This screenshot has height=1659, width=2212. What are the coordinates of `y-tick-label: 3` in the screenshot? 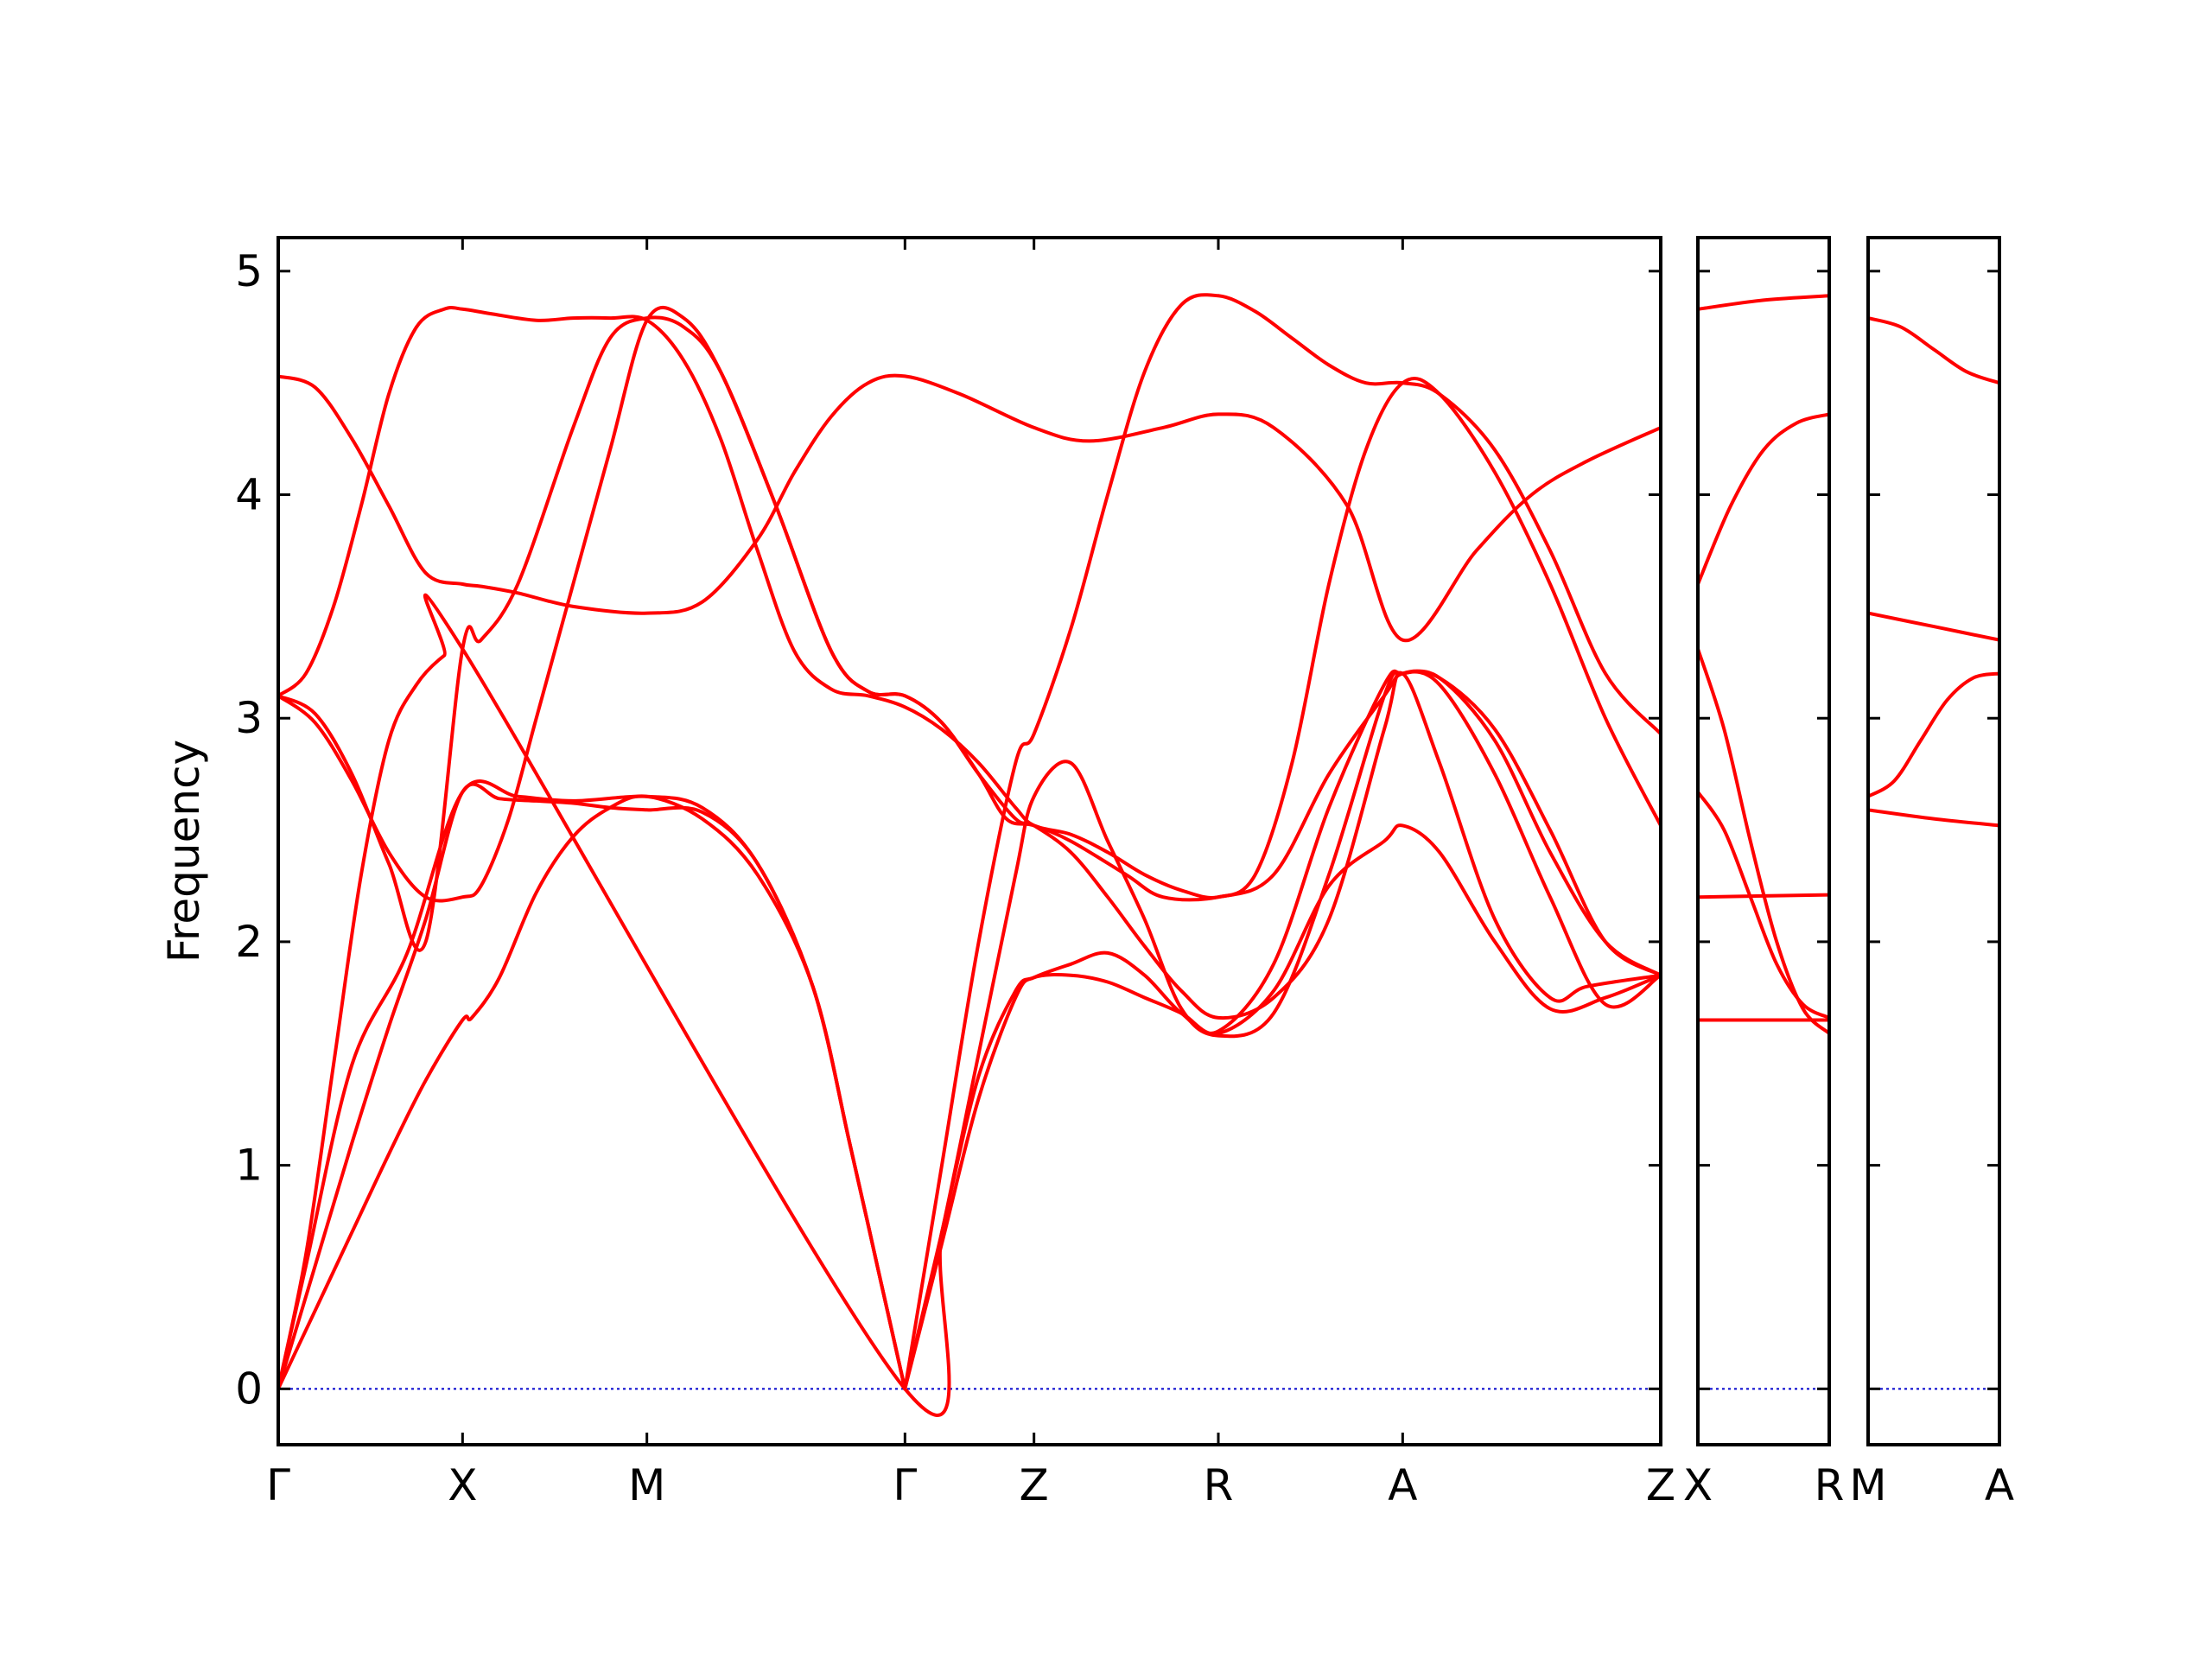 It's located at (249, 718).